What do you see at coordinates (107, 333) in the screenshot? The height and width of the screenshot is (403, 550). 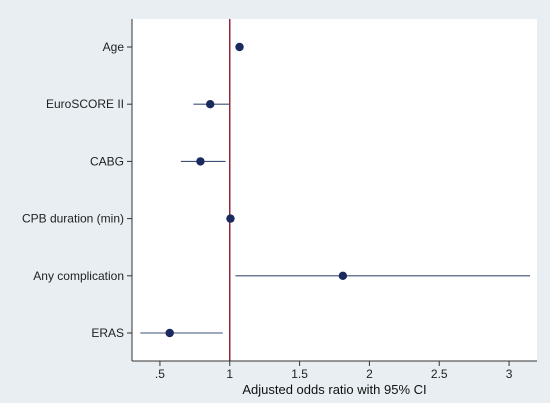 I see `y-tick-label: ERAS` at bounding box center [107, 333].